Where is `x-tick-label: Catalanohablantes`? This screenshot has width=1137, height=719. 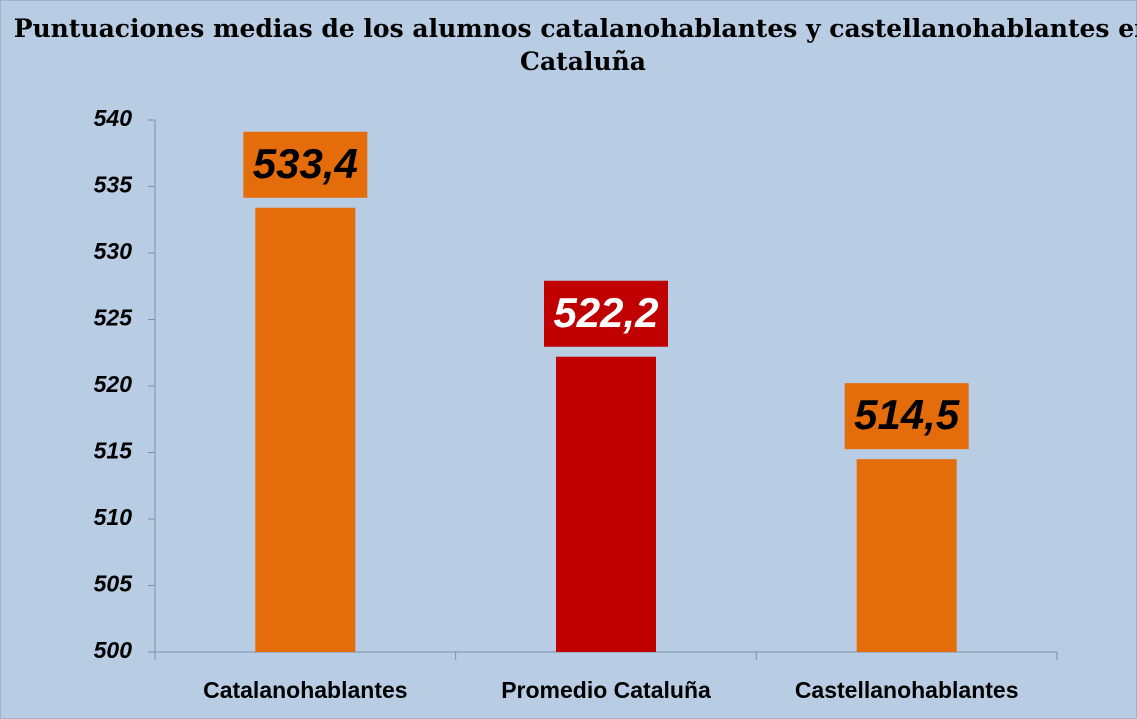 x-tick-label: Catalanohablantes is located at coordinates (305, 690).